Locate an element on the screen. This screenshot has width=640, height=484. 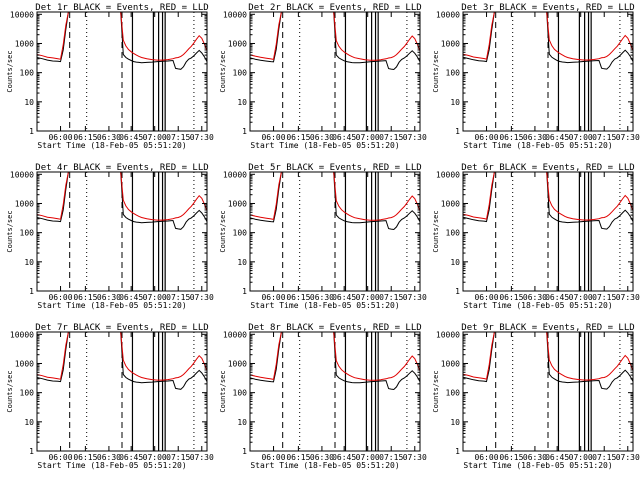
panel-title: Det 3r BLACK = Events, RED = LLD is located at coordinates (547, 8).